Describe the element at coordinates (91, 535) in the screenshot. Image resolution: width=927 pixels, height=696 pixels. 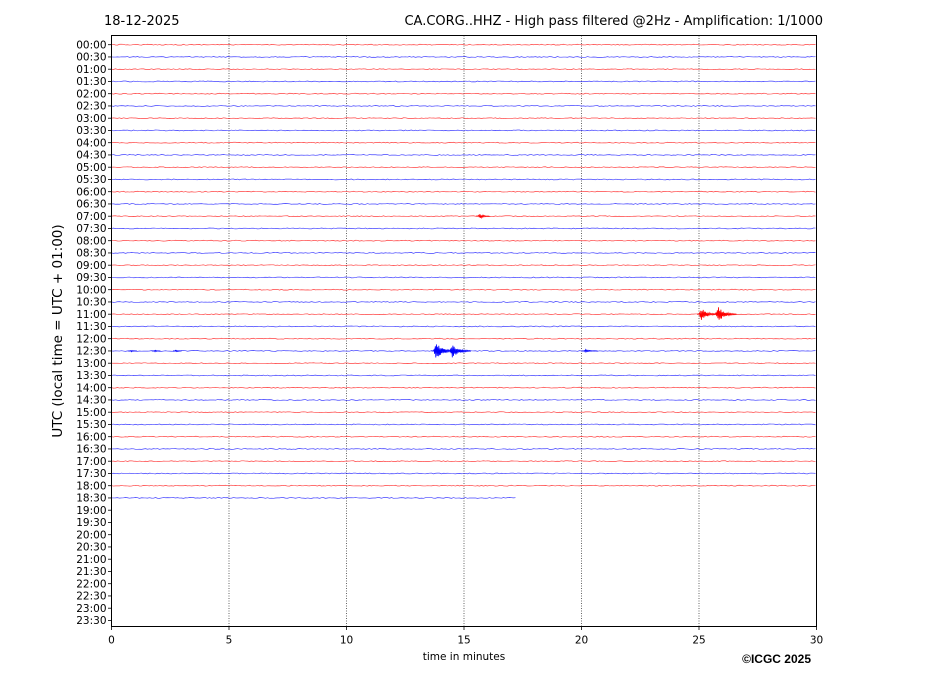
I see `y-tick-label: 20:00` at that location.